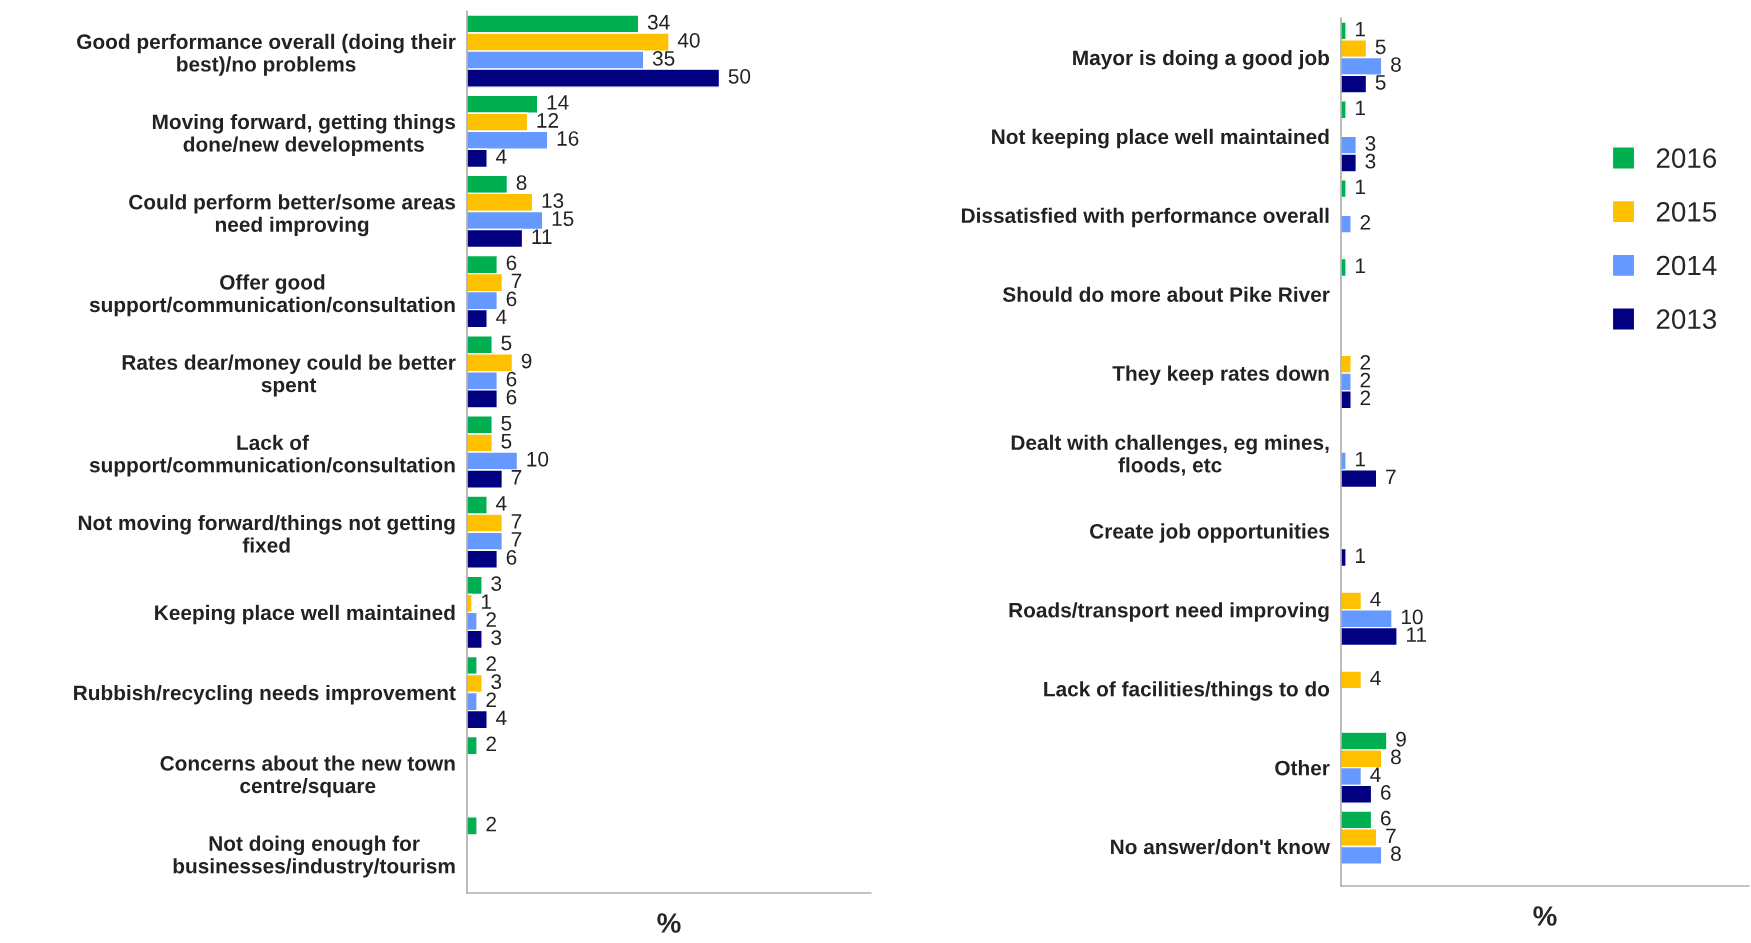  Describe the element at coordinates (1201, 59) in the screenshot. I see `y-tick-label: Mayor is doing a good job` at that location.